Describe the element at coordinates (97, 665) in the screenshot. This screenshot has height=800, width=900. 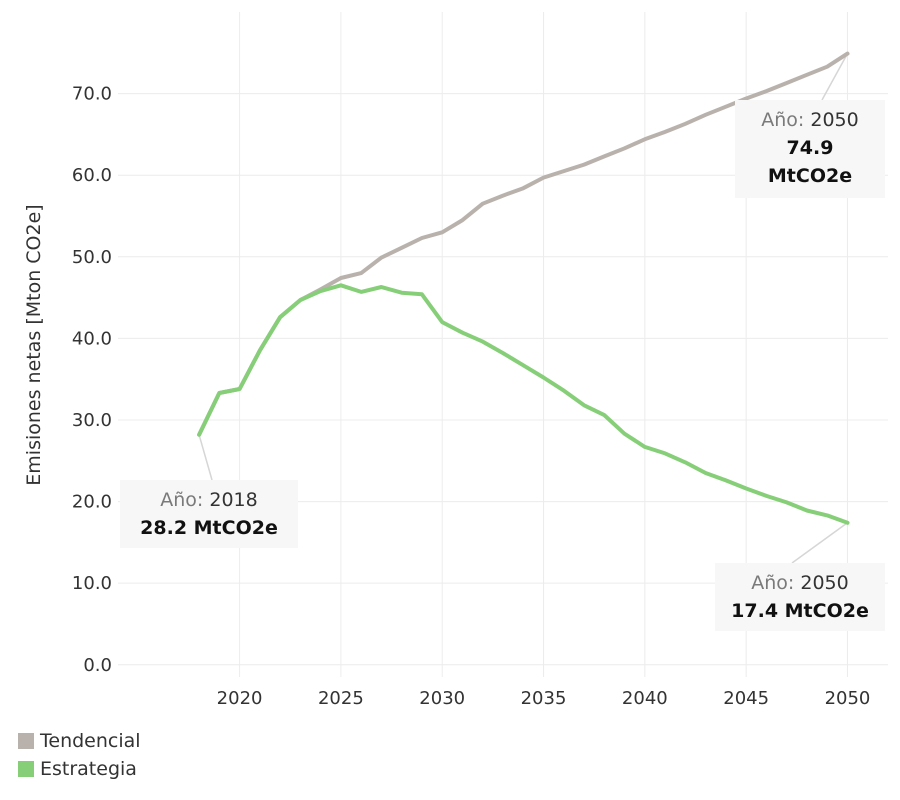
I see `y-tick-label: 0.0` at that location.